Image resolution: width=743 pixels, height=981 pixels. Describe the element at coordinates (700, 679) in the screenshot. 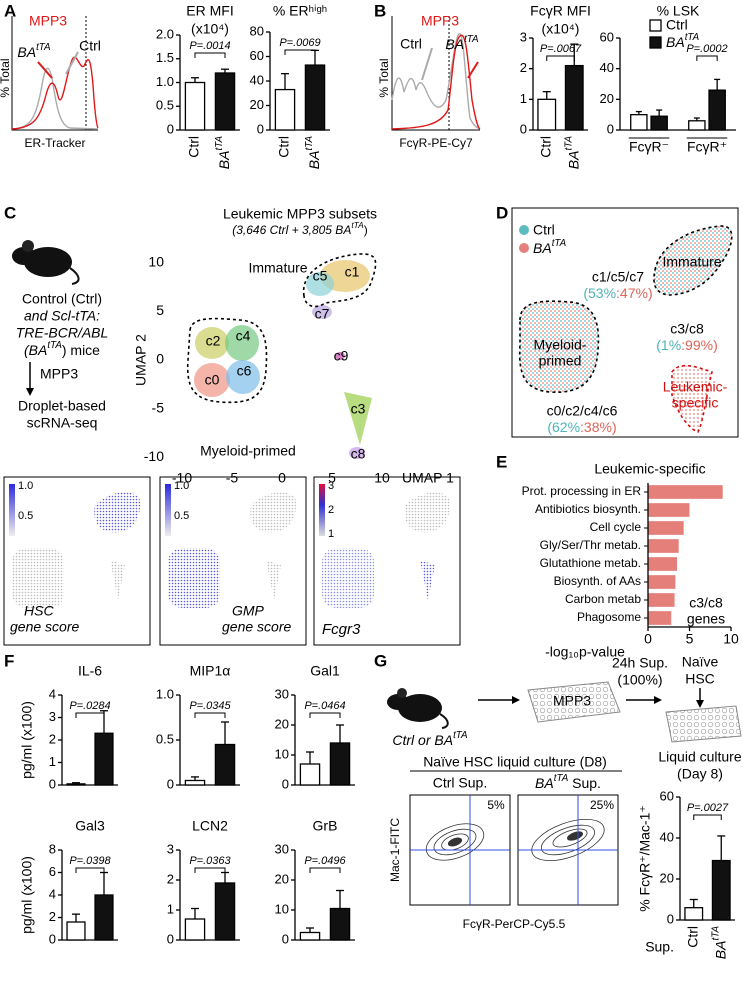

I see `target: HSC` at that location.